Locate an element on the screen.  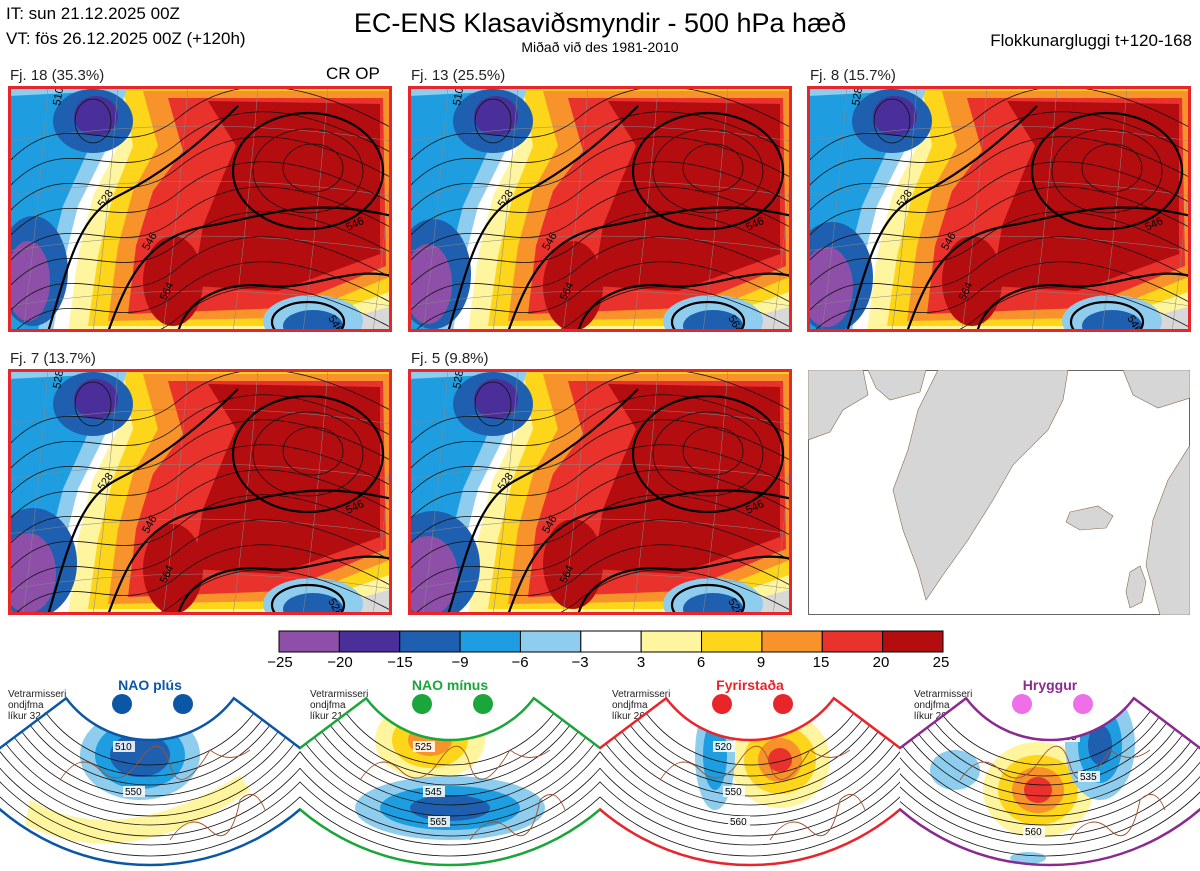
regime-title-2: NAO mínus is located at coordinates (450, 685).